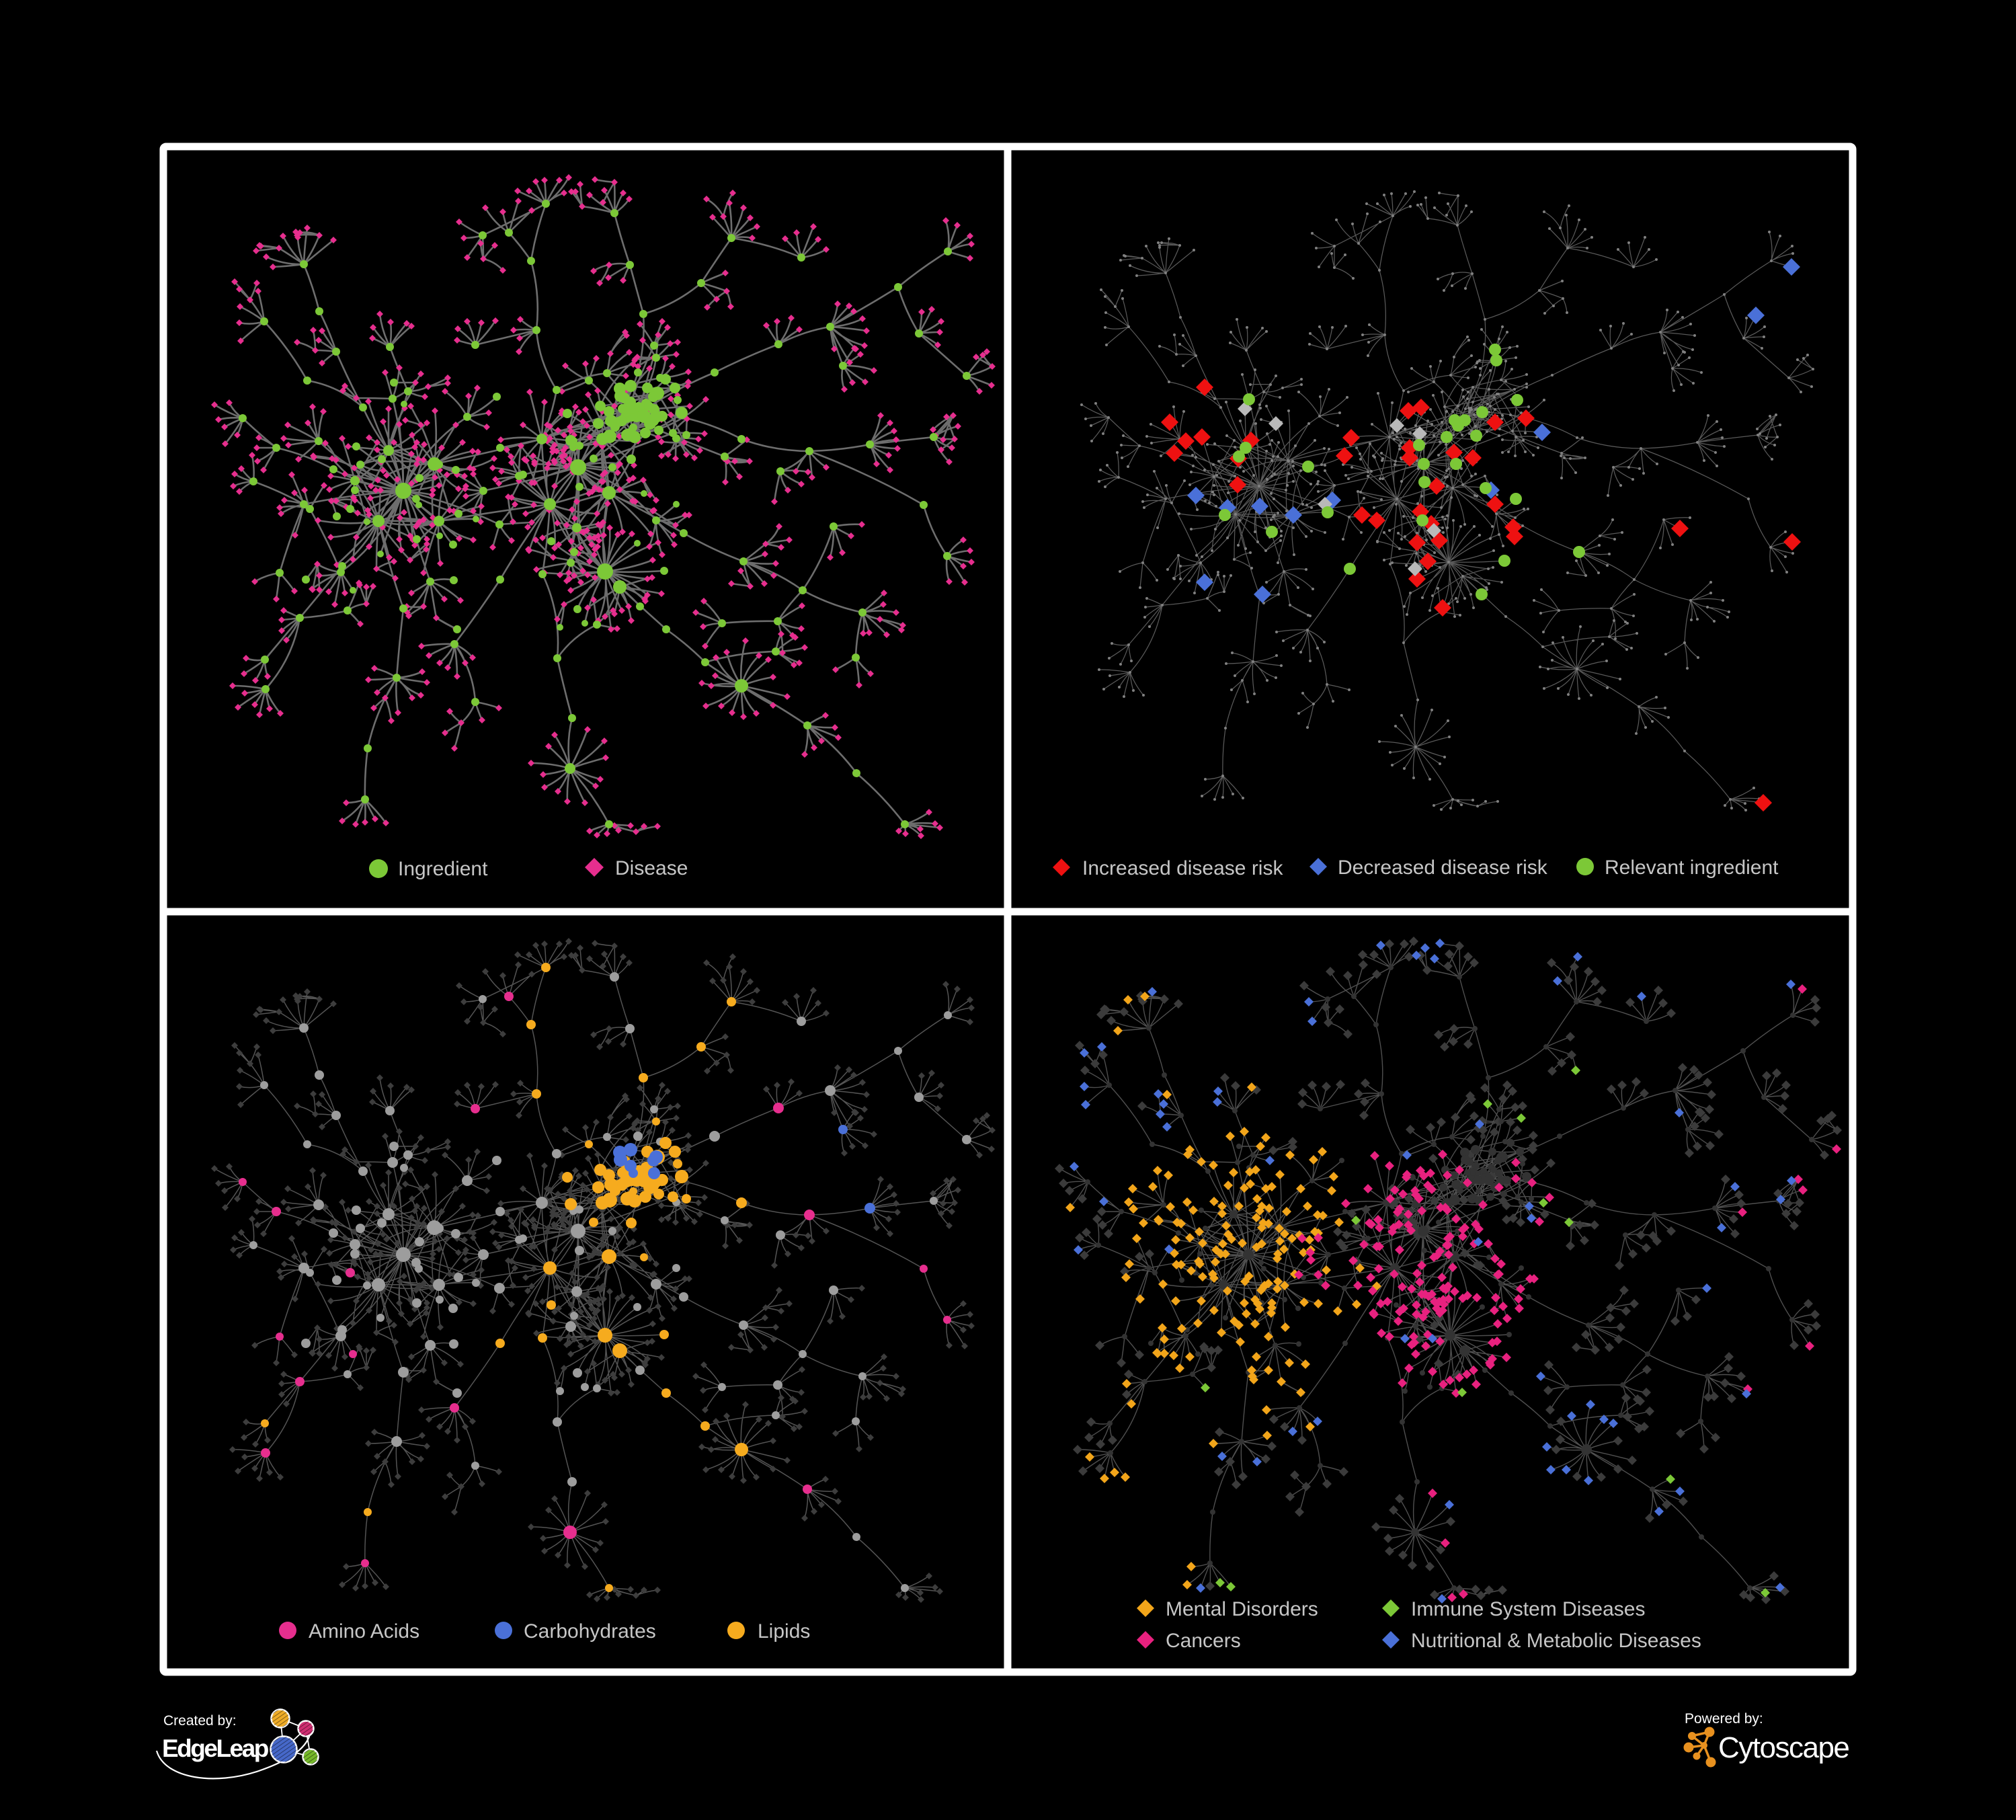 The image size is (2016, 1820). Describe the element at coordinates (443, 869) in the screenshot. I see `svg-text: Ingredient` at that location.